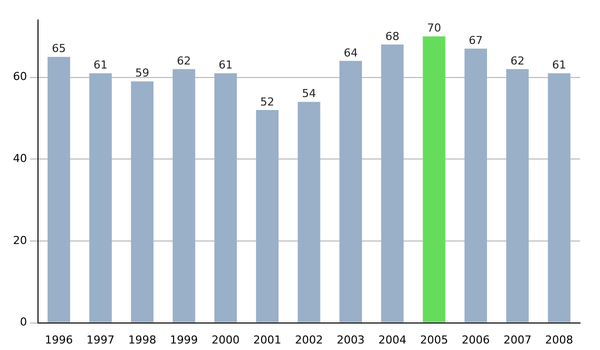  I want to click on y-tick-label: 40, so click(19, 158).